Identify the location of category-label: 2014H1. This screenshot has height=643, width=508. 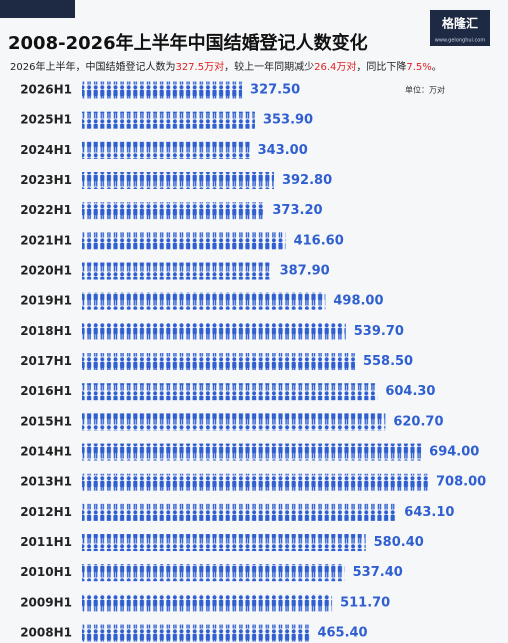
(46, 452).